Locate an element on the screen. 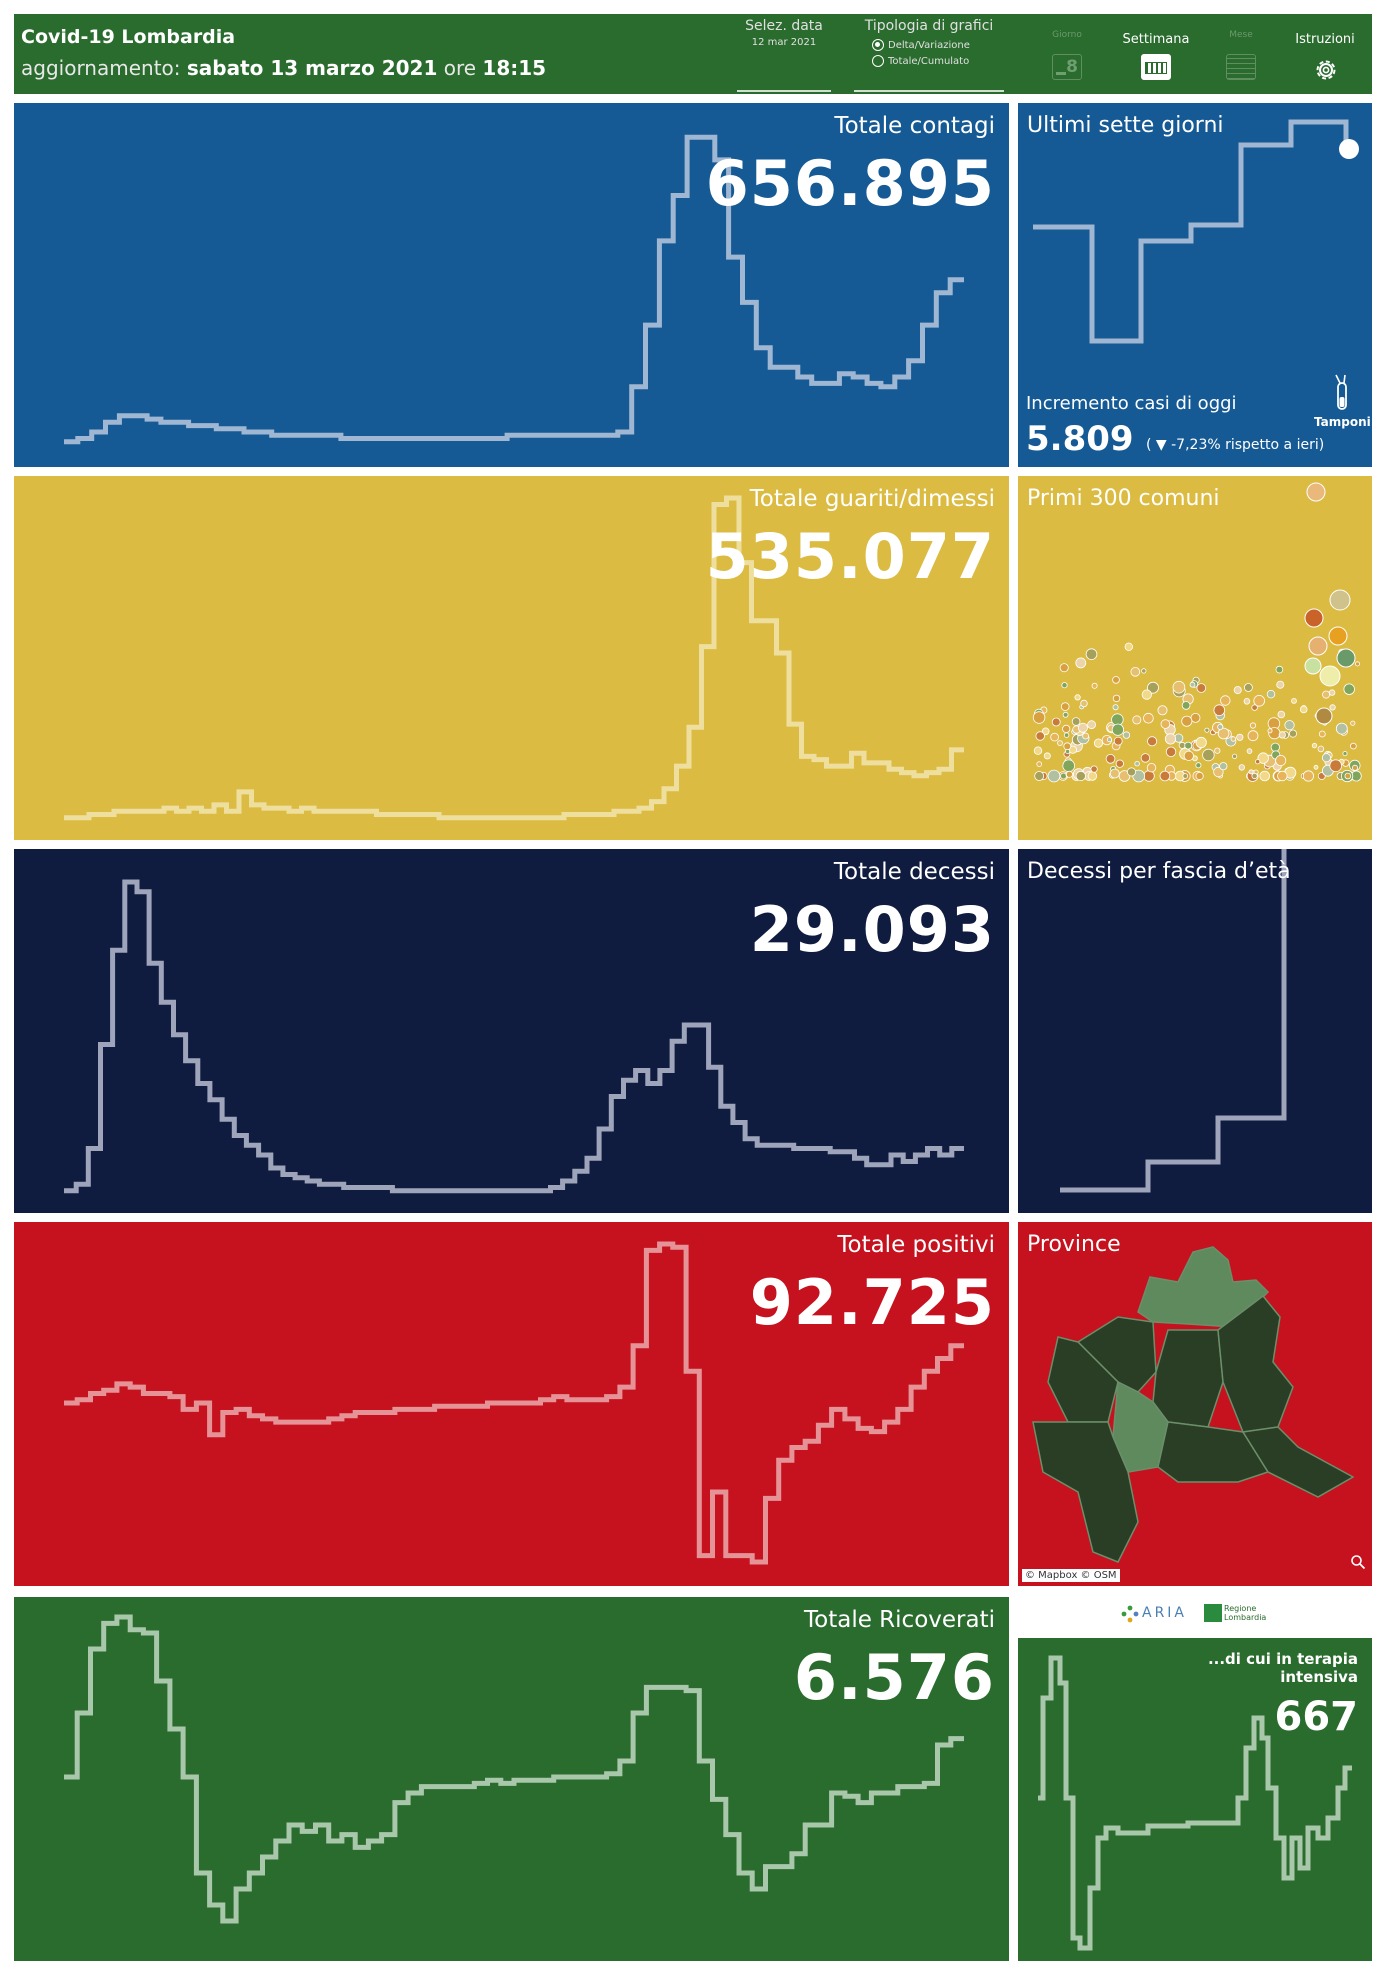 The width and height of the screenshot is (1386, 1974). date-selector: Selez. data 12 mar 2021 is located at coordinates (784, 55).